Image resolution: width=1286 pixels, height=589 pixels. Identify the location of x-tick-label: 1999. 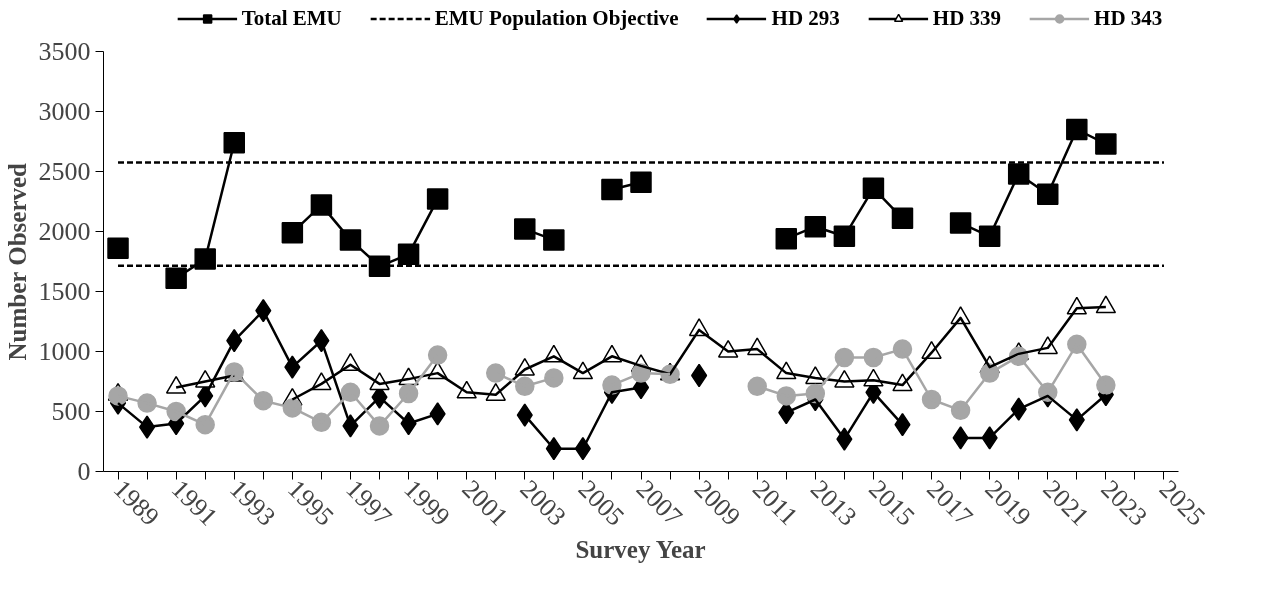
(427, 503).